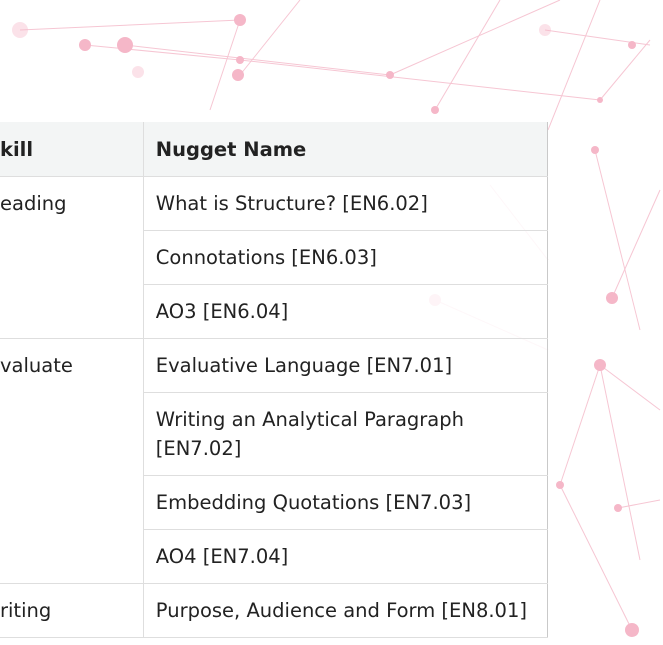 The height and width of the screenshot is (645, 663). I want to click on table-row: Writing an Analytical Paragraph [EN7.02], so click(274, 434).